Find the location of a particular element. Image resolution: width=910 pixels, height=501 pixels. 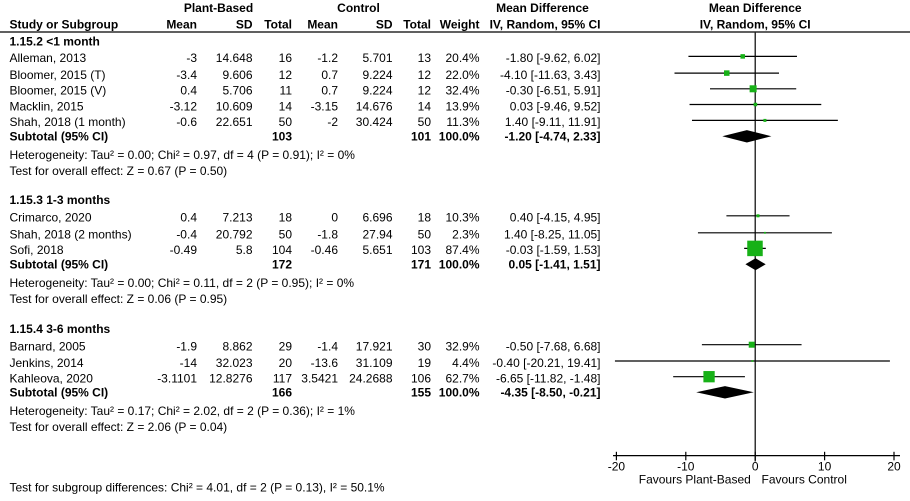

svg-text: 103 is located at coordinates (282, 136).